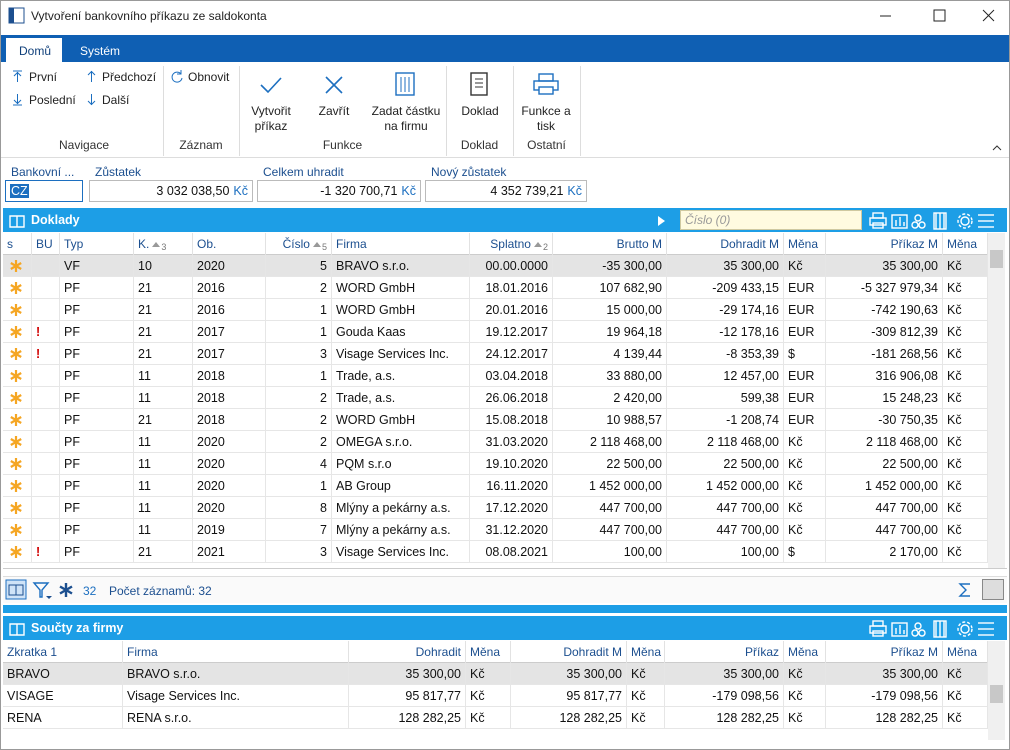  I want to click on button: Zavřít, so click(334, 111).